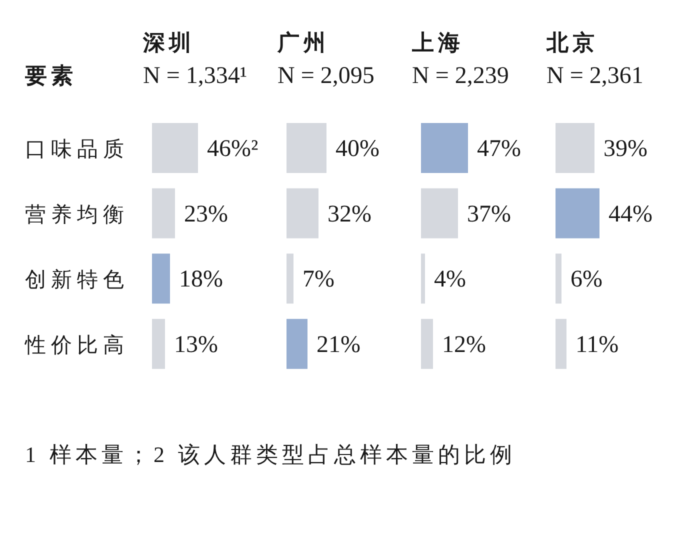 This screenshot has width=700, height=543. What do you see at coordinates (318, 279) in the screenshot?
I see `value-label: 7%` at bounding box center [318, 279].